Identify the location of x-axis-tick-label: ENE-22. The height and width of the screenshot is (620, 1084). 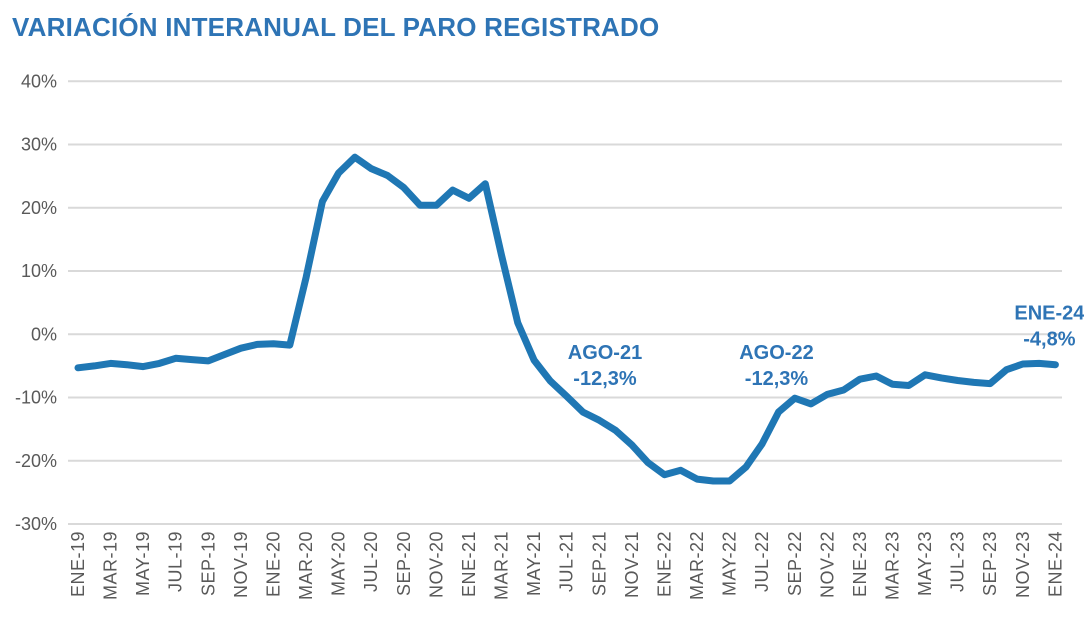
(664, 564).